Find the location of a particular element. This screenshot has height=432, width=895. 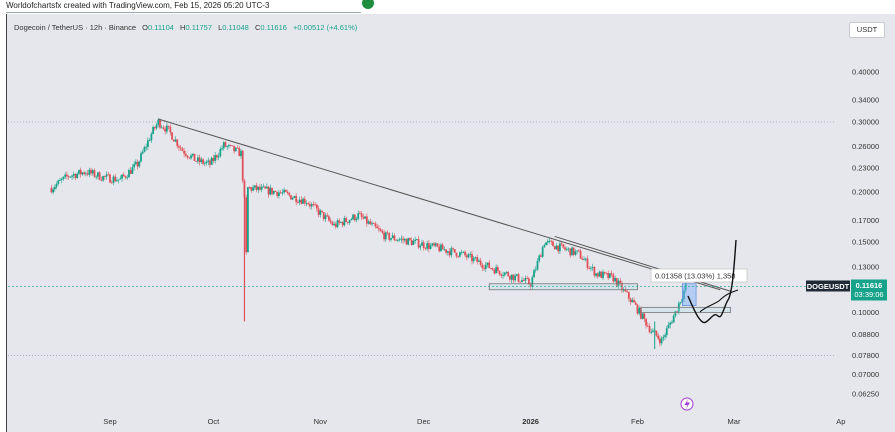

y-tick-label: 0.20000 is located at coordinates (865, 192).